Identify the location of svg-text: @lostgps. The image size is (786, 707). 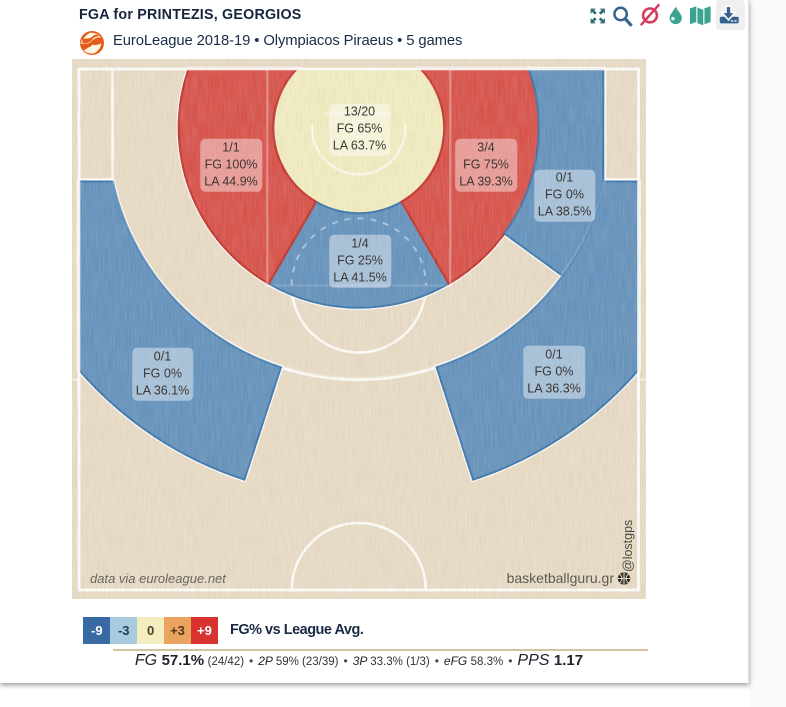
(628, 546).